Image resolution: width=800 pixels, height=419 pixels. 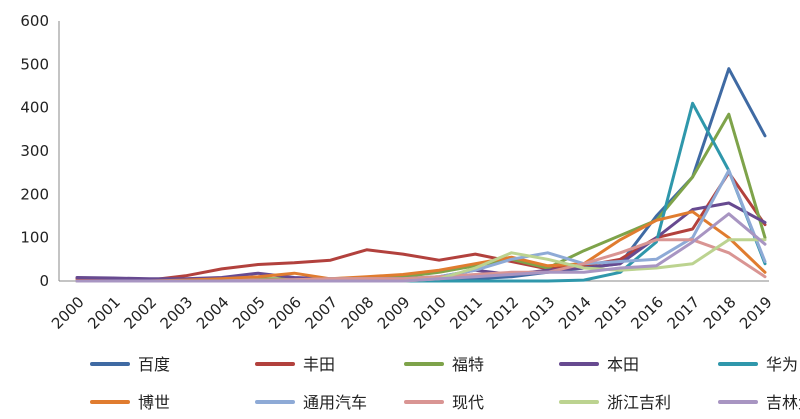 I want to click on legend-label: 福特, so click(x=468, y=364).